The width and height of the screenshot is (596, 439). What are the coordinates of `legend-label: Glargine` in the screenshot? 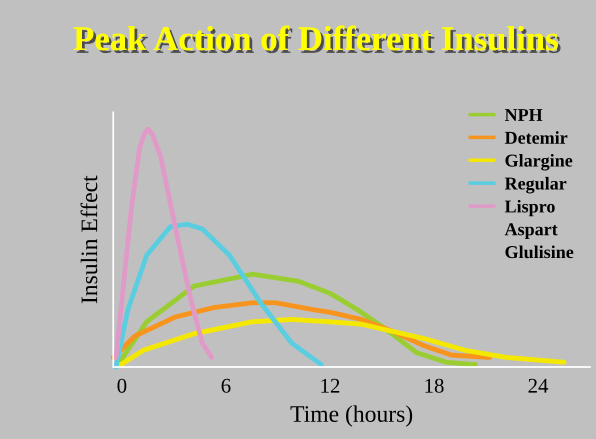 It's located at (538, 162).